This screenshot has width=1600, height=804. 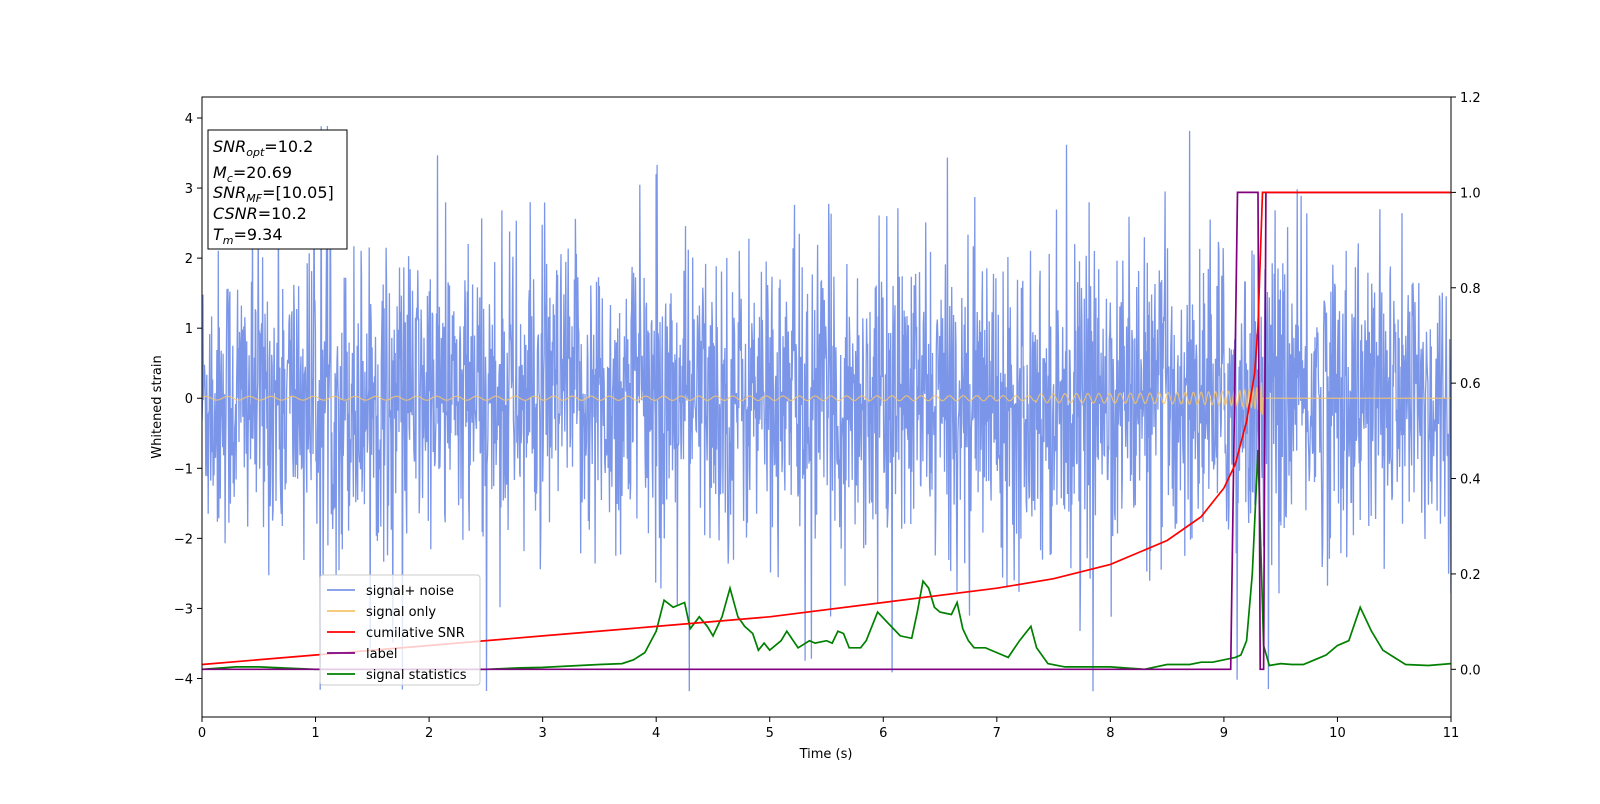 I want to click on x-tick-label: 0, so click(x=202, y=733).